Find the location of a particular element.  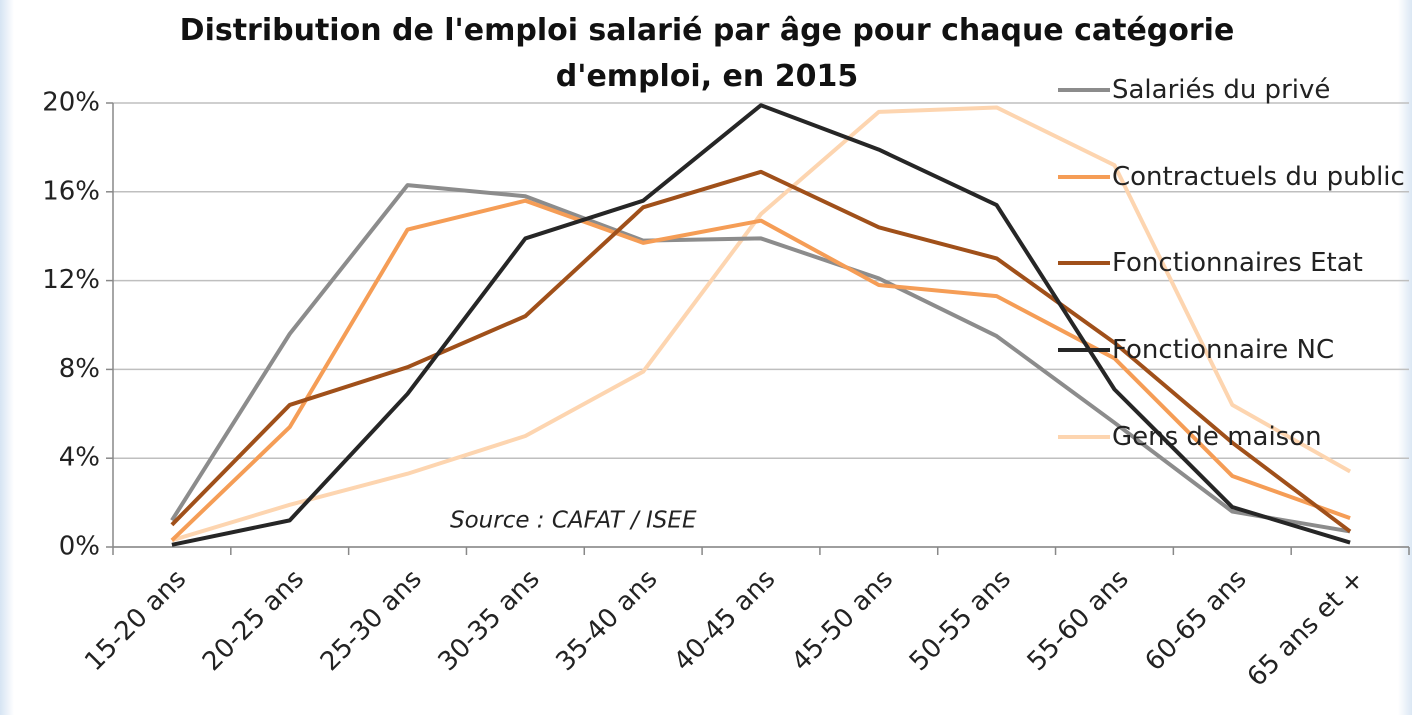

legend-label: Fonctionnaire NC is located at coordinates (1223, 350).